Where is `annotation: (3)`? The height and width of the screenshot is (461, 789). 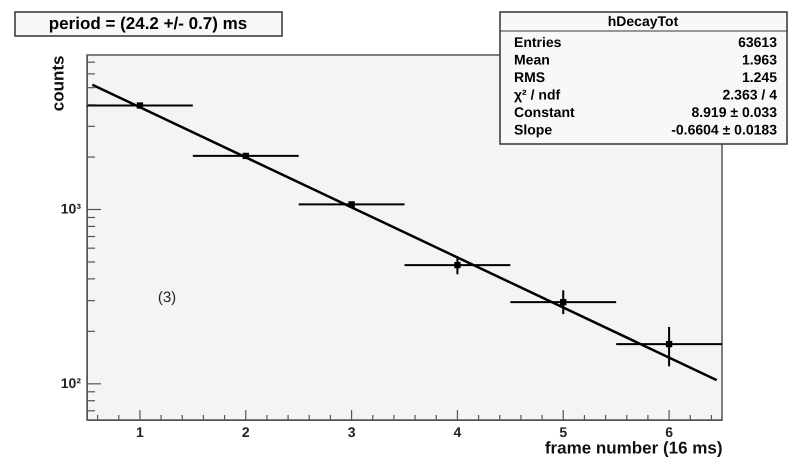
annotation: (3) is located at coordinates (167, 297).